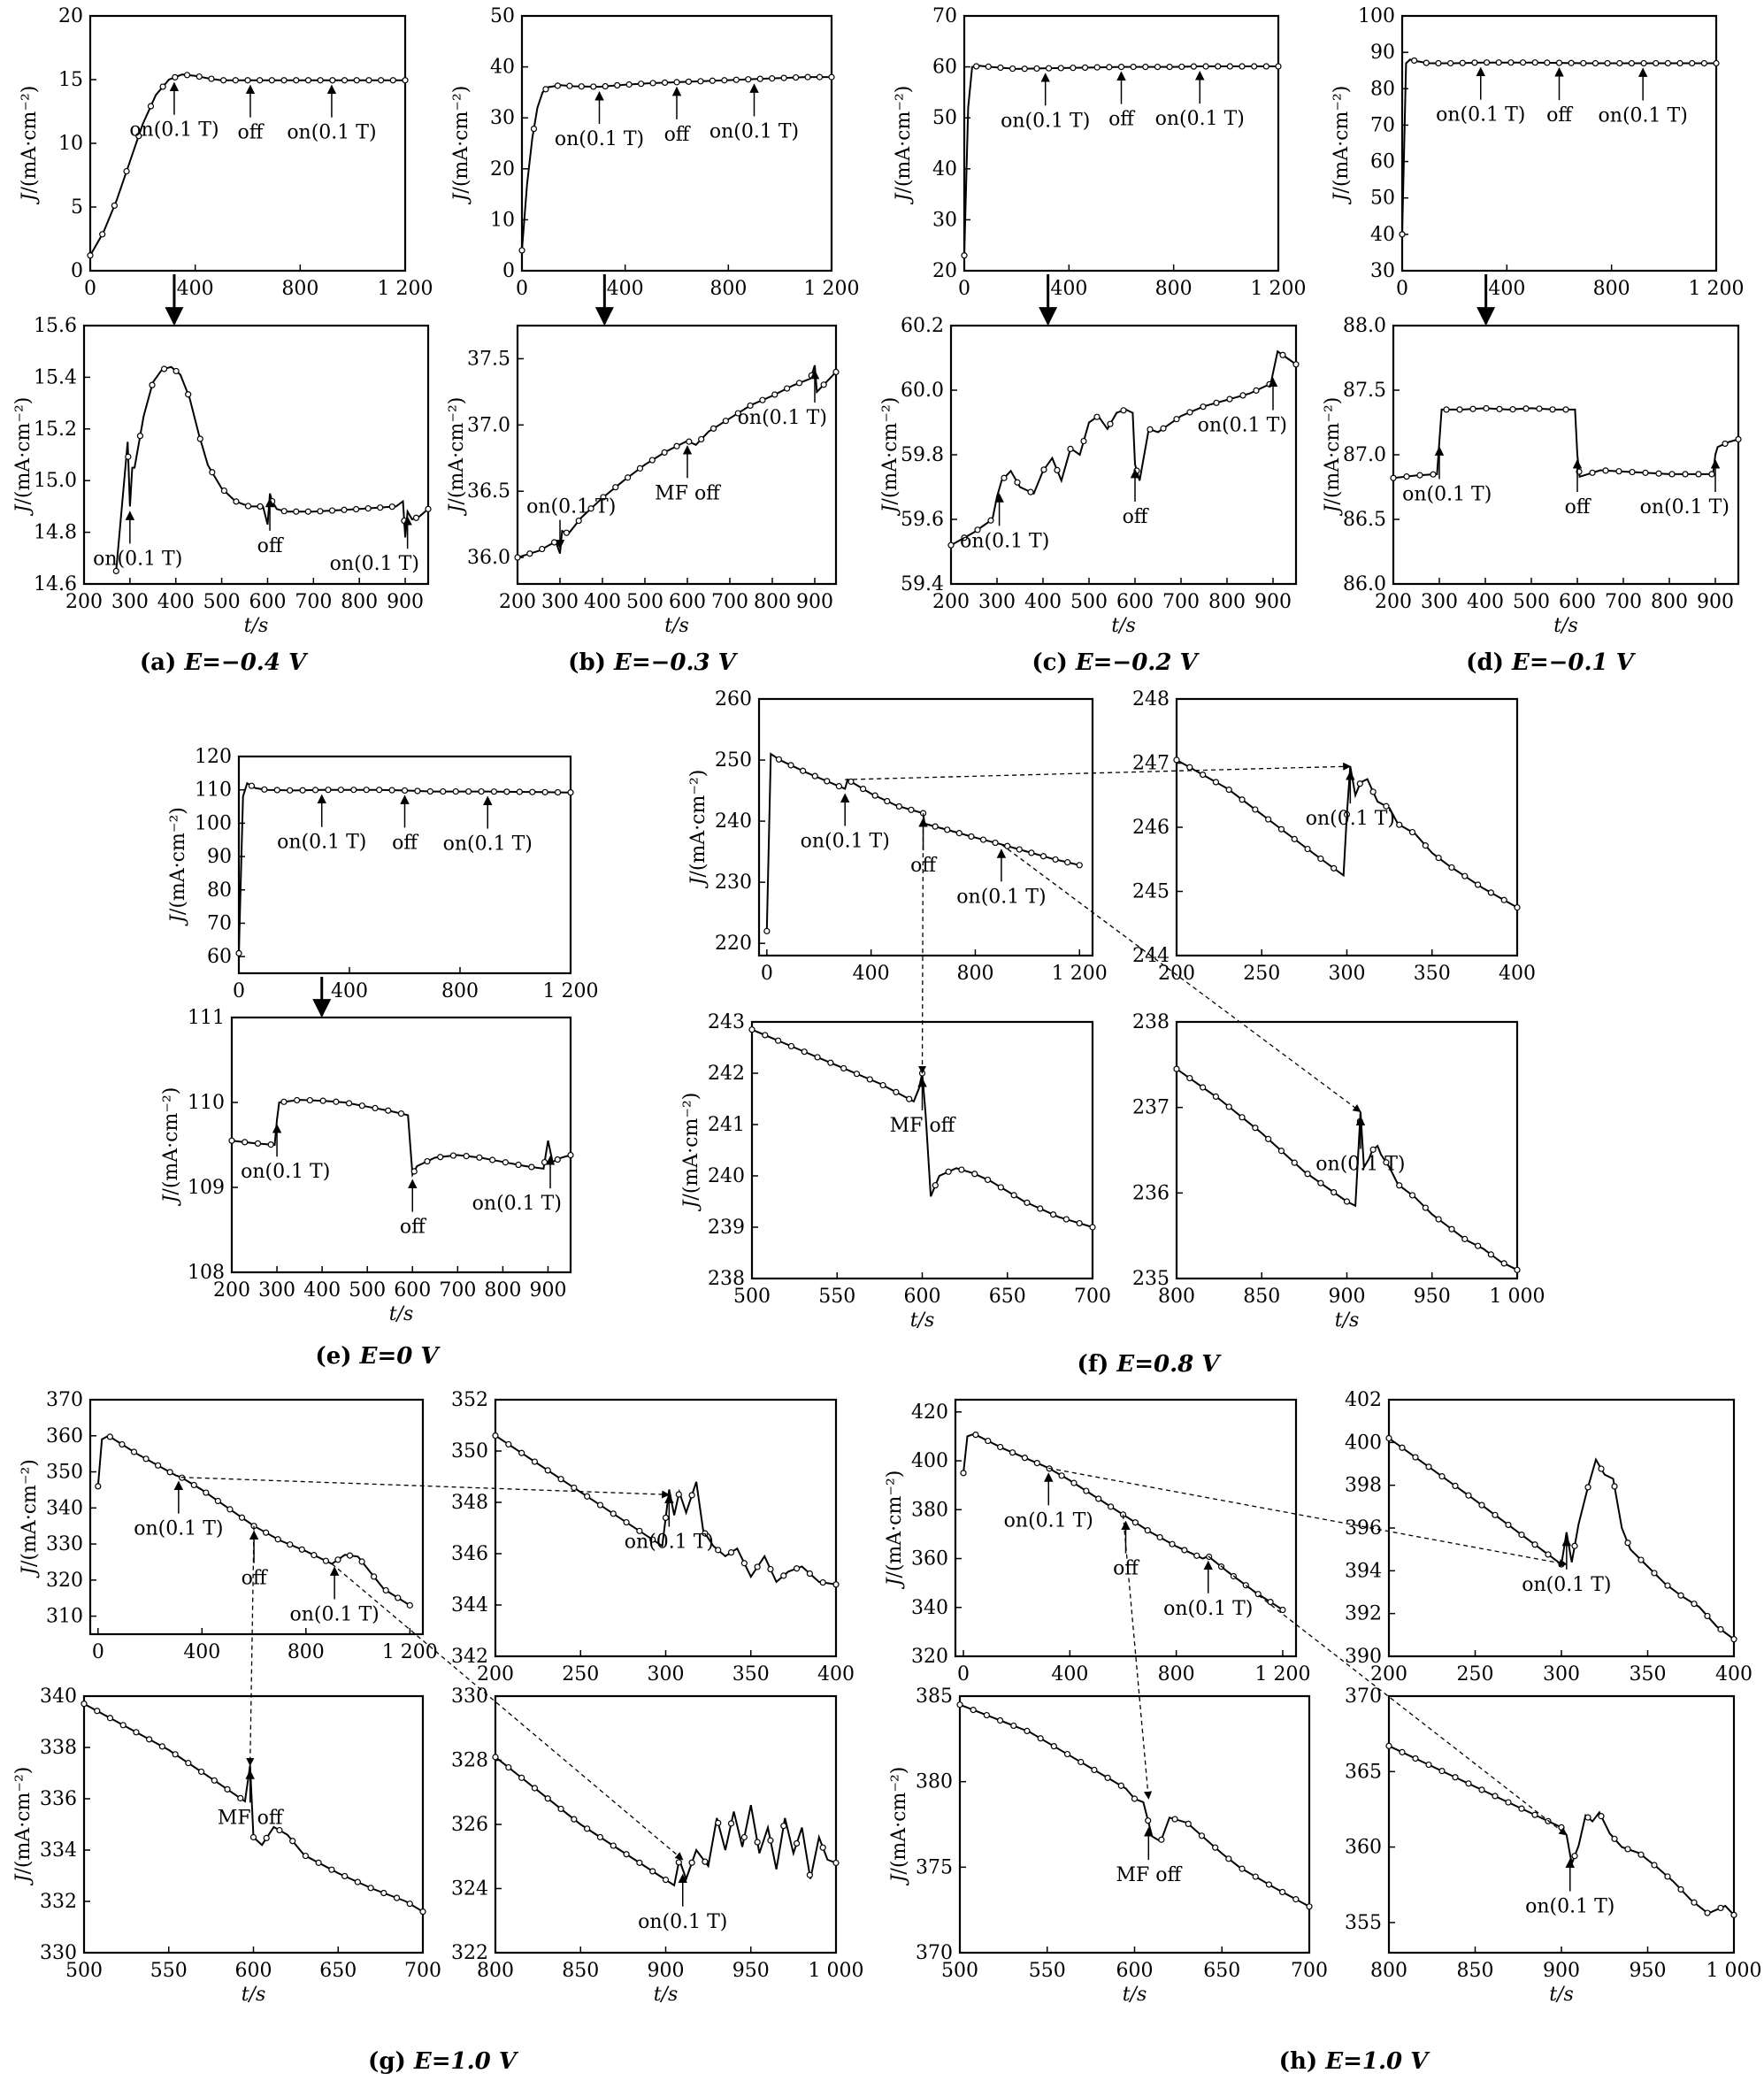 The image size is (1764, 2081). What do you see at coordinates (1151, 892) in the screenshot?
I see `y-tick-label: 245` at bounding box center [1151, 892].